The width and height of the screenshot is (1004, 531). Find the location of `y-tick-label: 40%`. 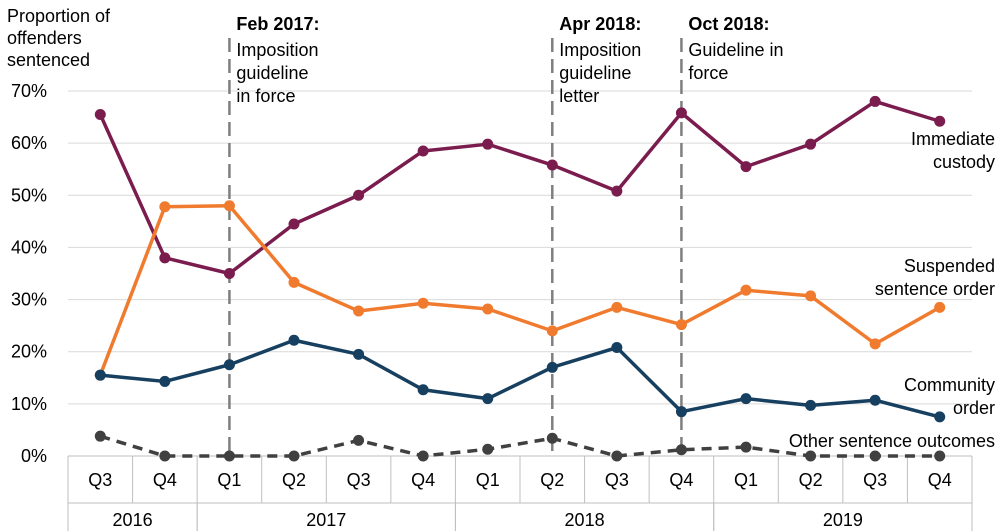

y-tick-label: 40% is located at coordinates (29, 247).